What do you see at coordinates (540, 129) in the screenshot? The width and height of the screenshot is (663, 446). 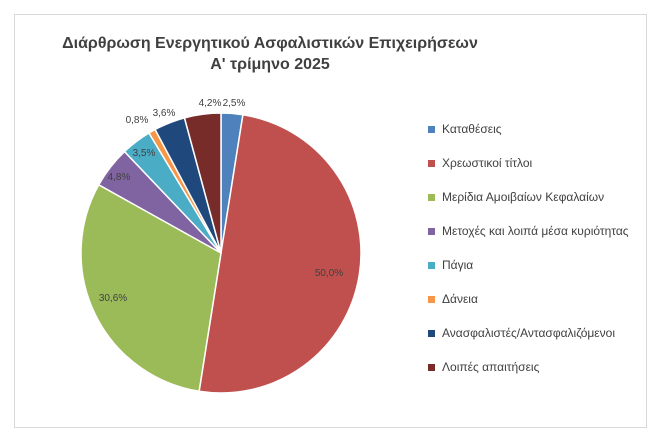 I see `legend-item: Καταθέσεις` at bounding box center [540, 129].